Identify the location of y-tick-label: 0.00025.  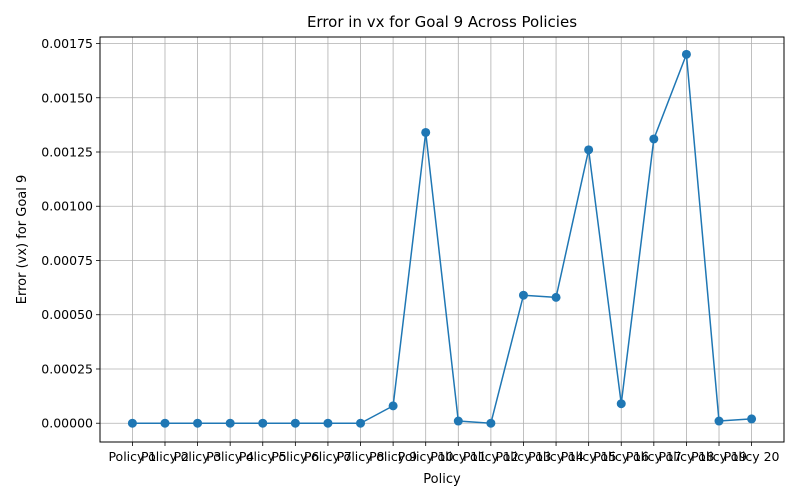
(67, 368).